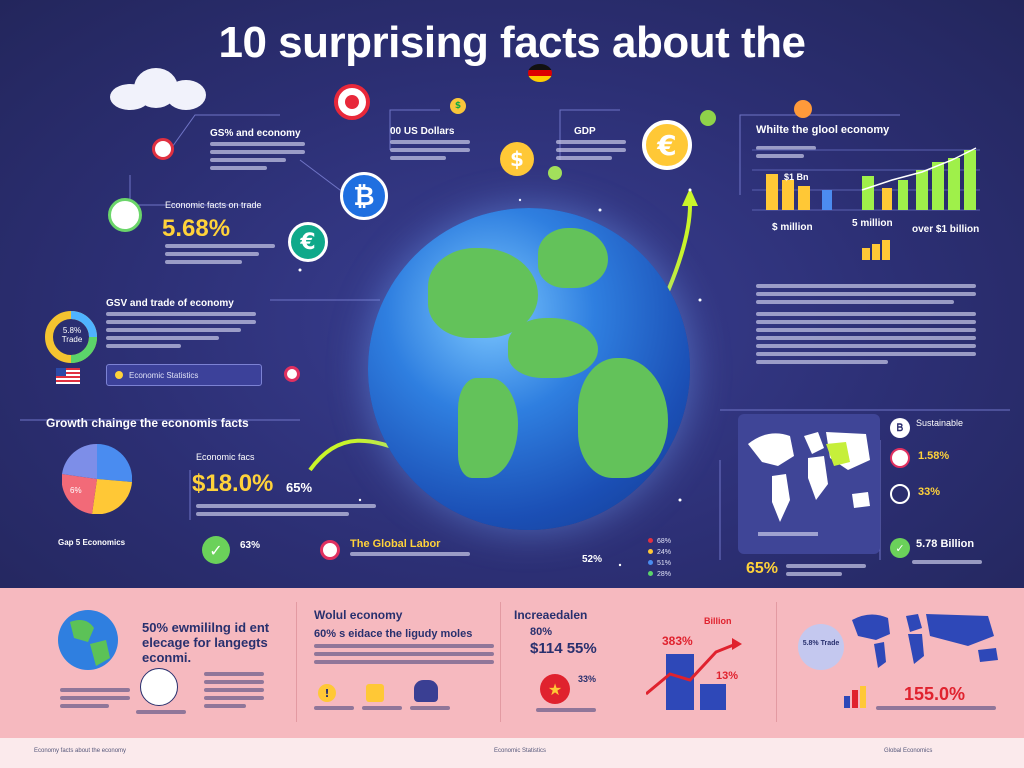  What do you see at coordinates (929, 492) in the screenshot?
I see `right-item: 33%` at bounding box center [929, 492].